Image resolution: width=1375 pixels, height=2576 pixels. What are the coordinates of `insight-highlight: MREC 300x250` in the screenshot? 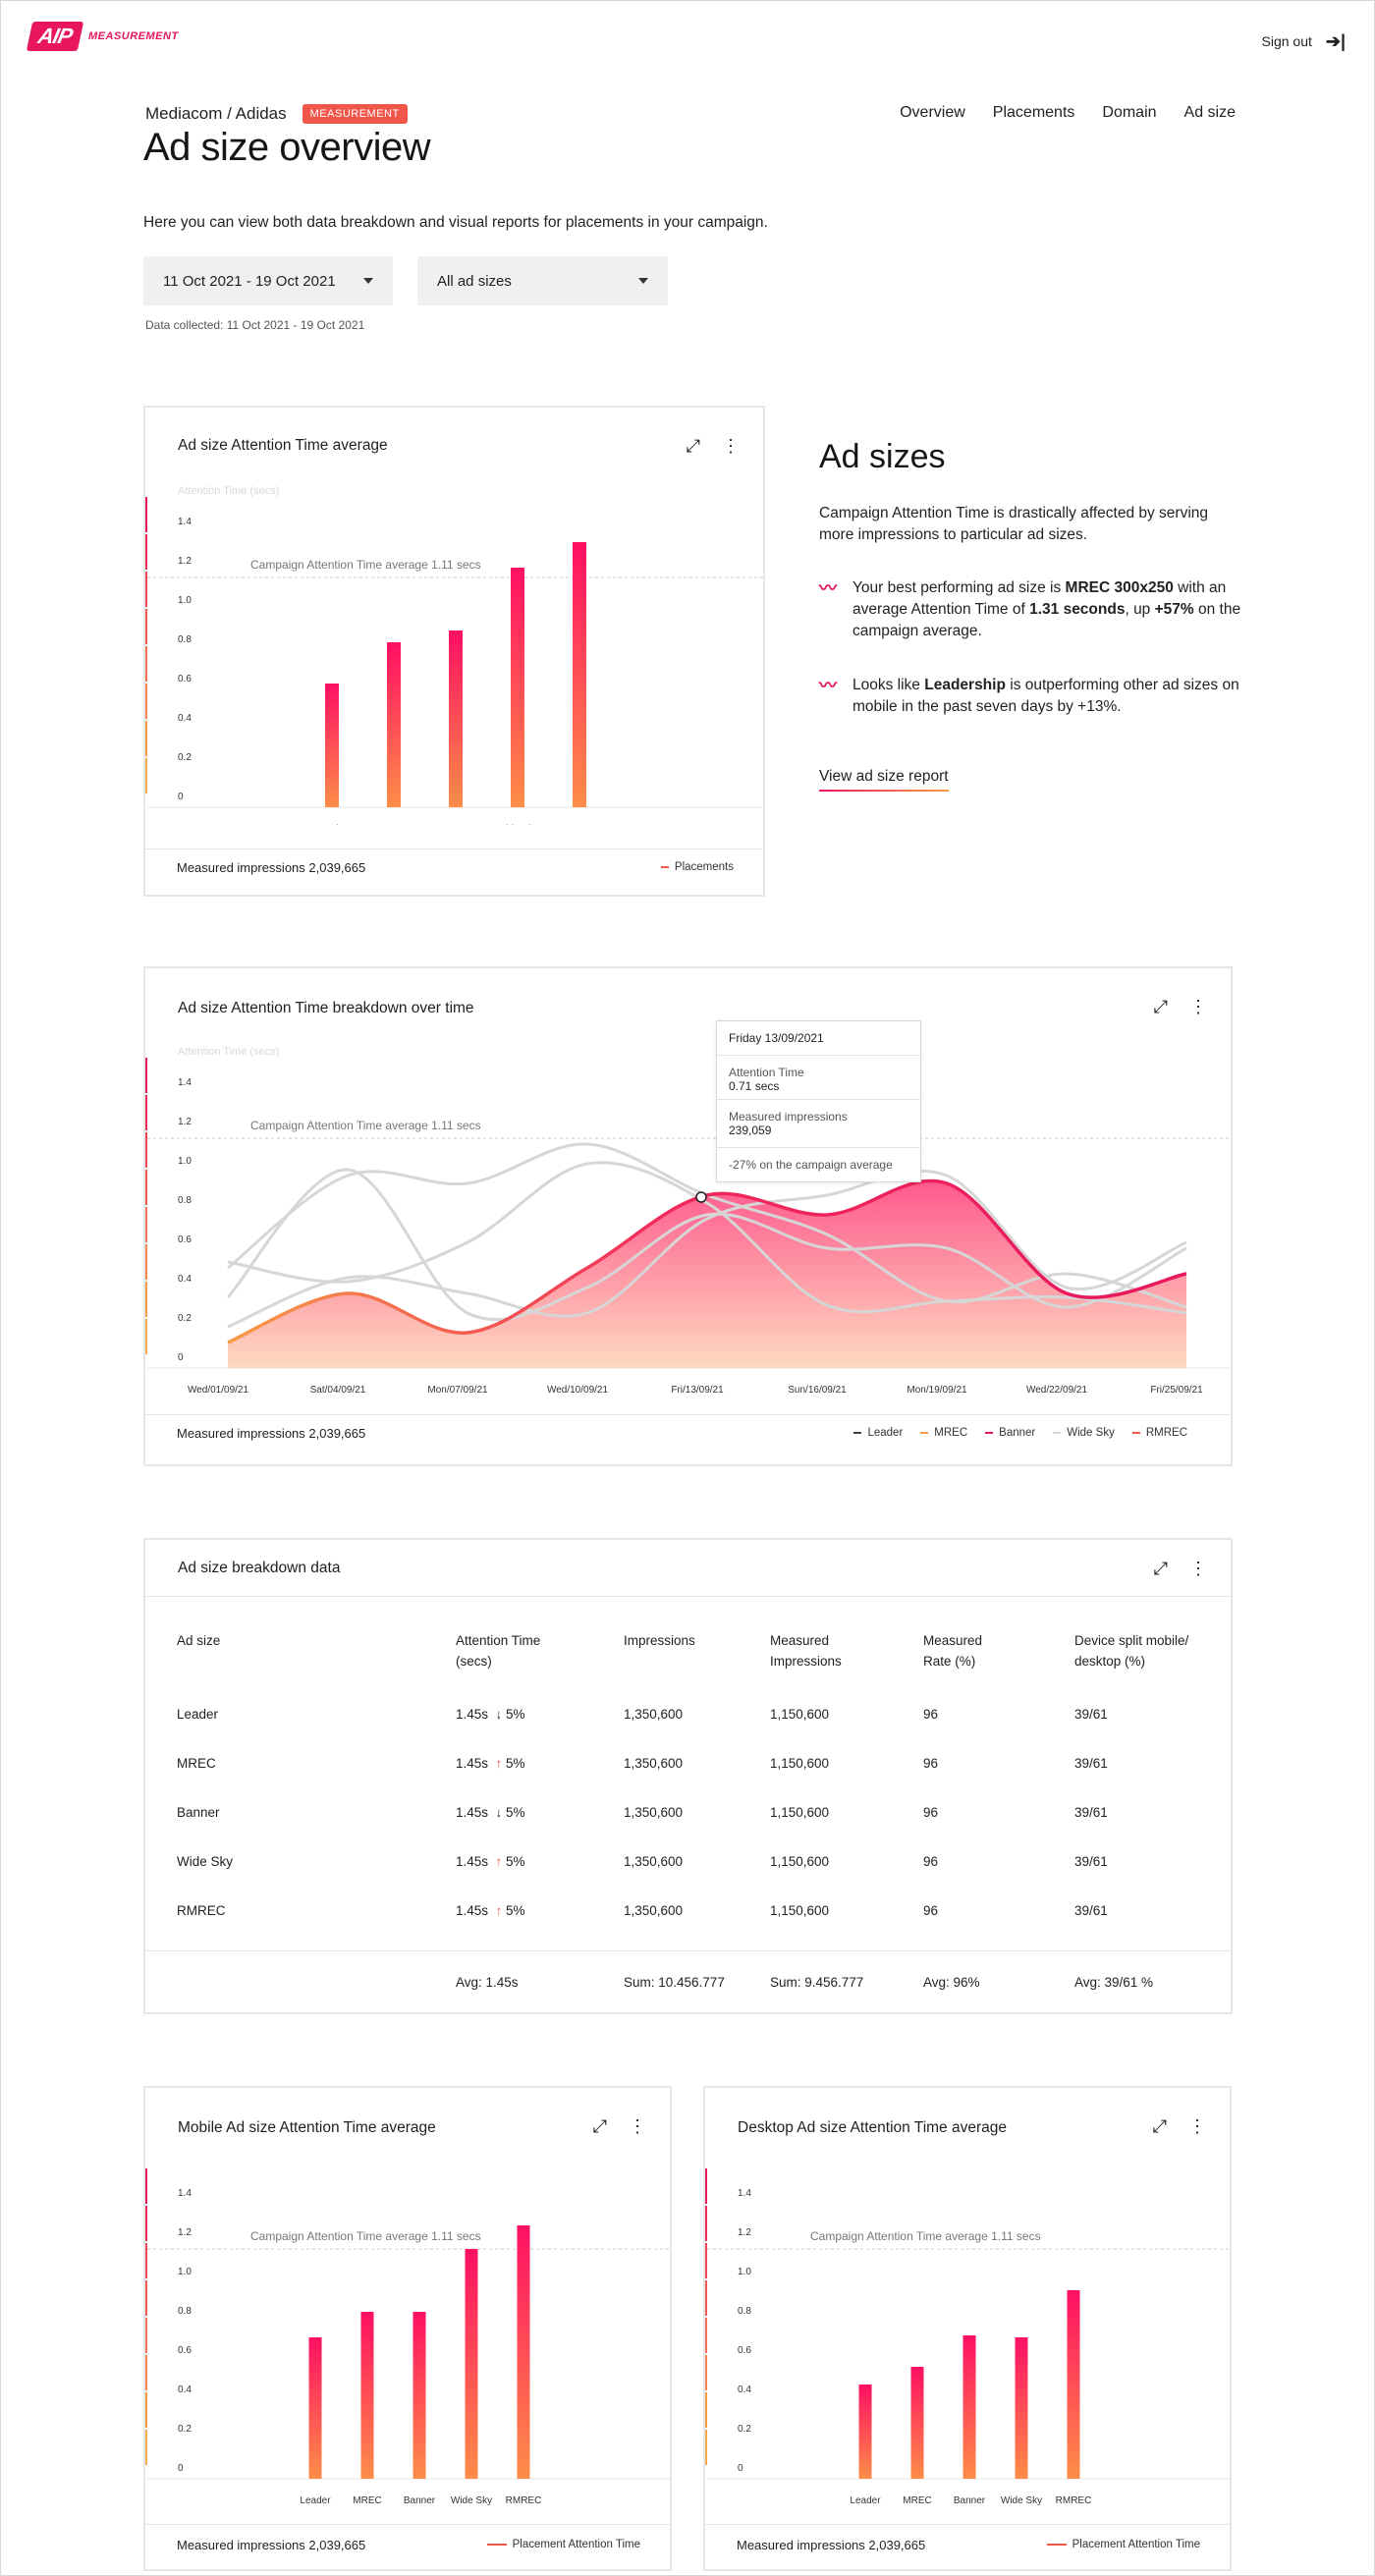 It's located at (1119, 588).